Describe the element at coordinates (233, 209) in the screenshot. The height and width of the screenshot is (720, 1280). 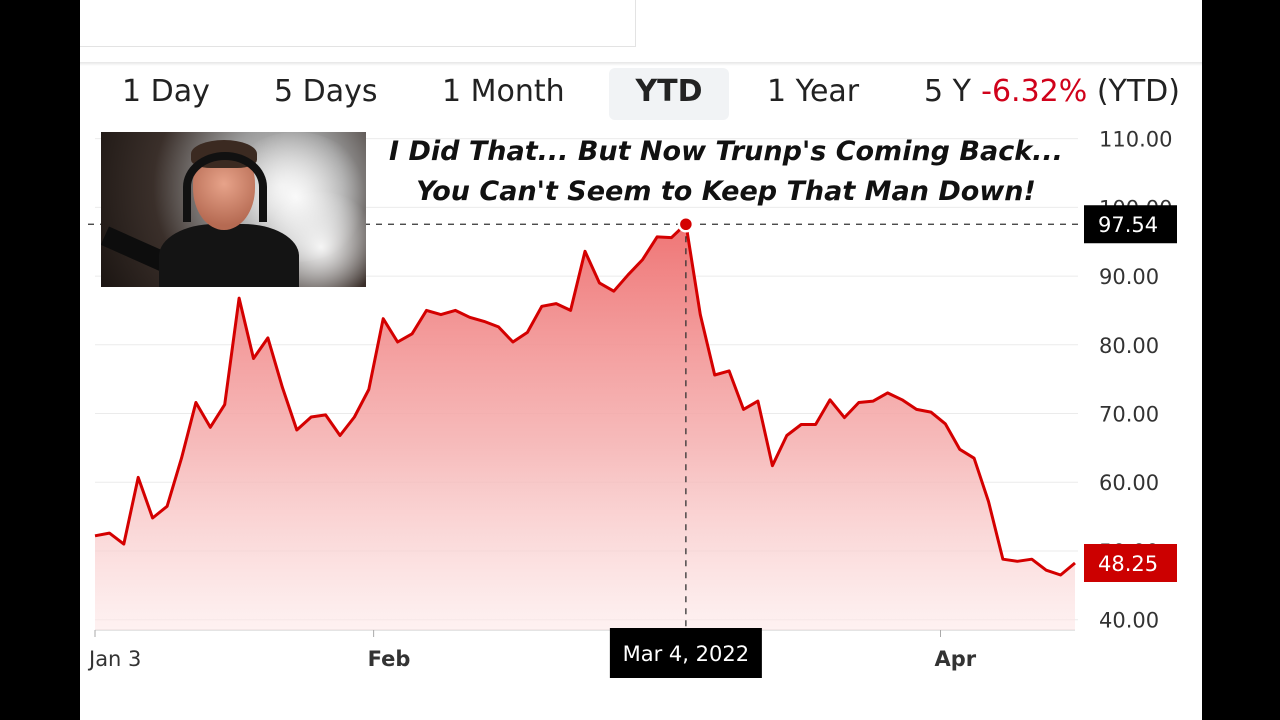
I see `photo` at that location.